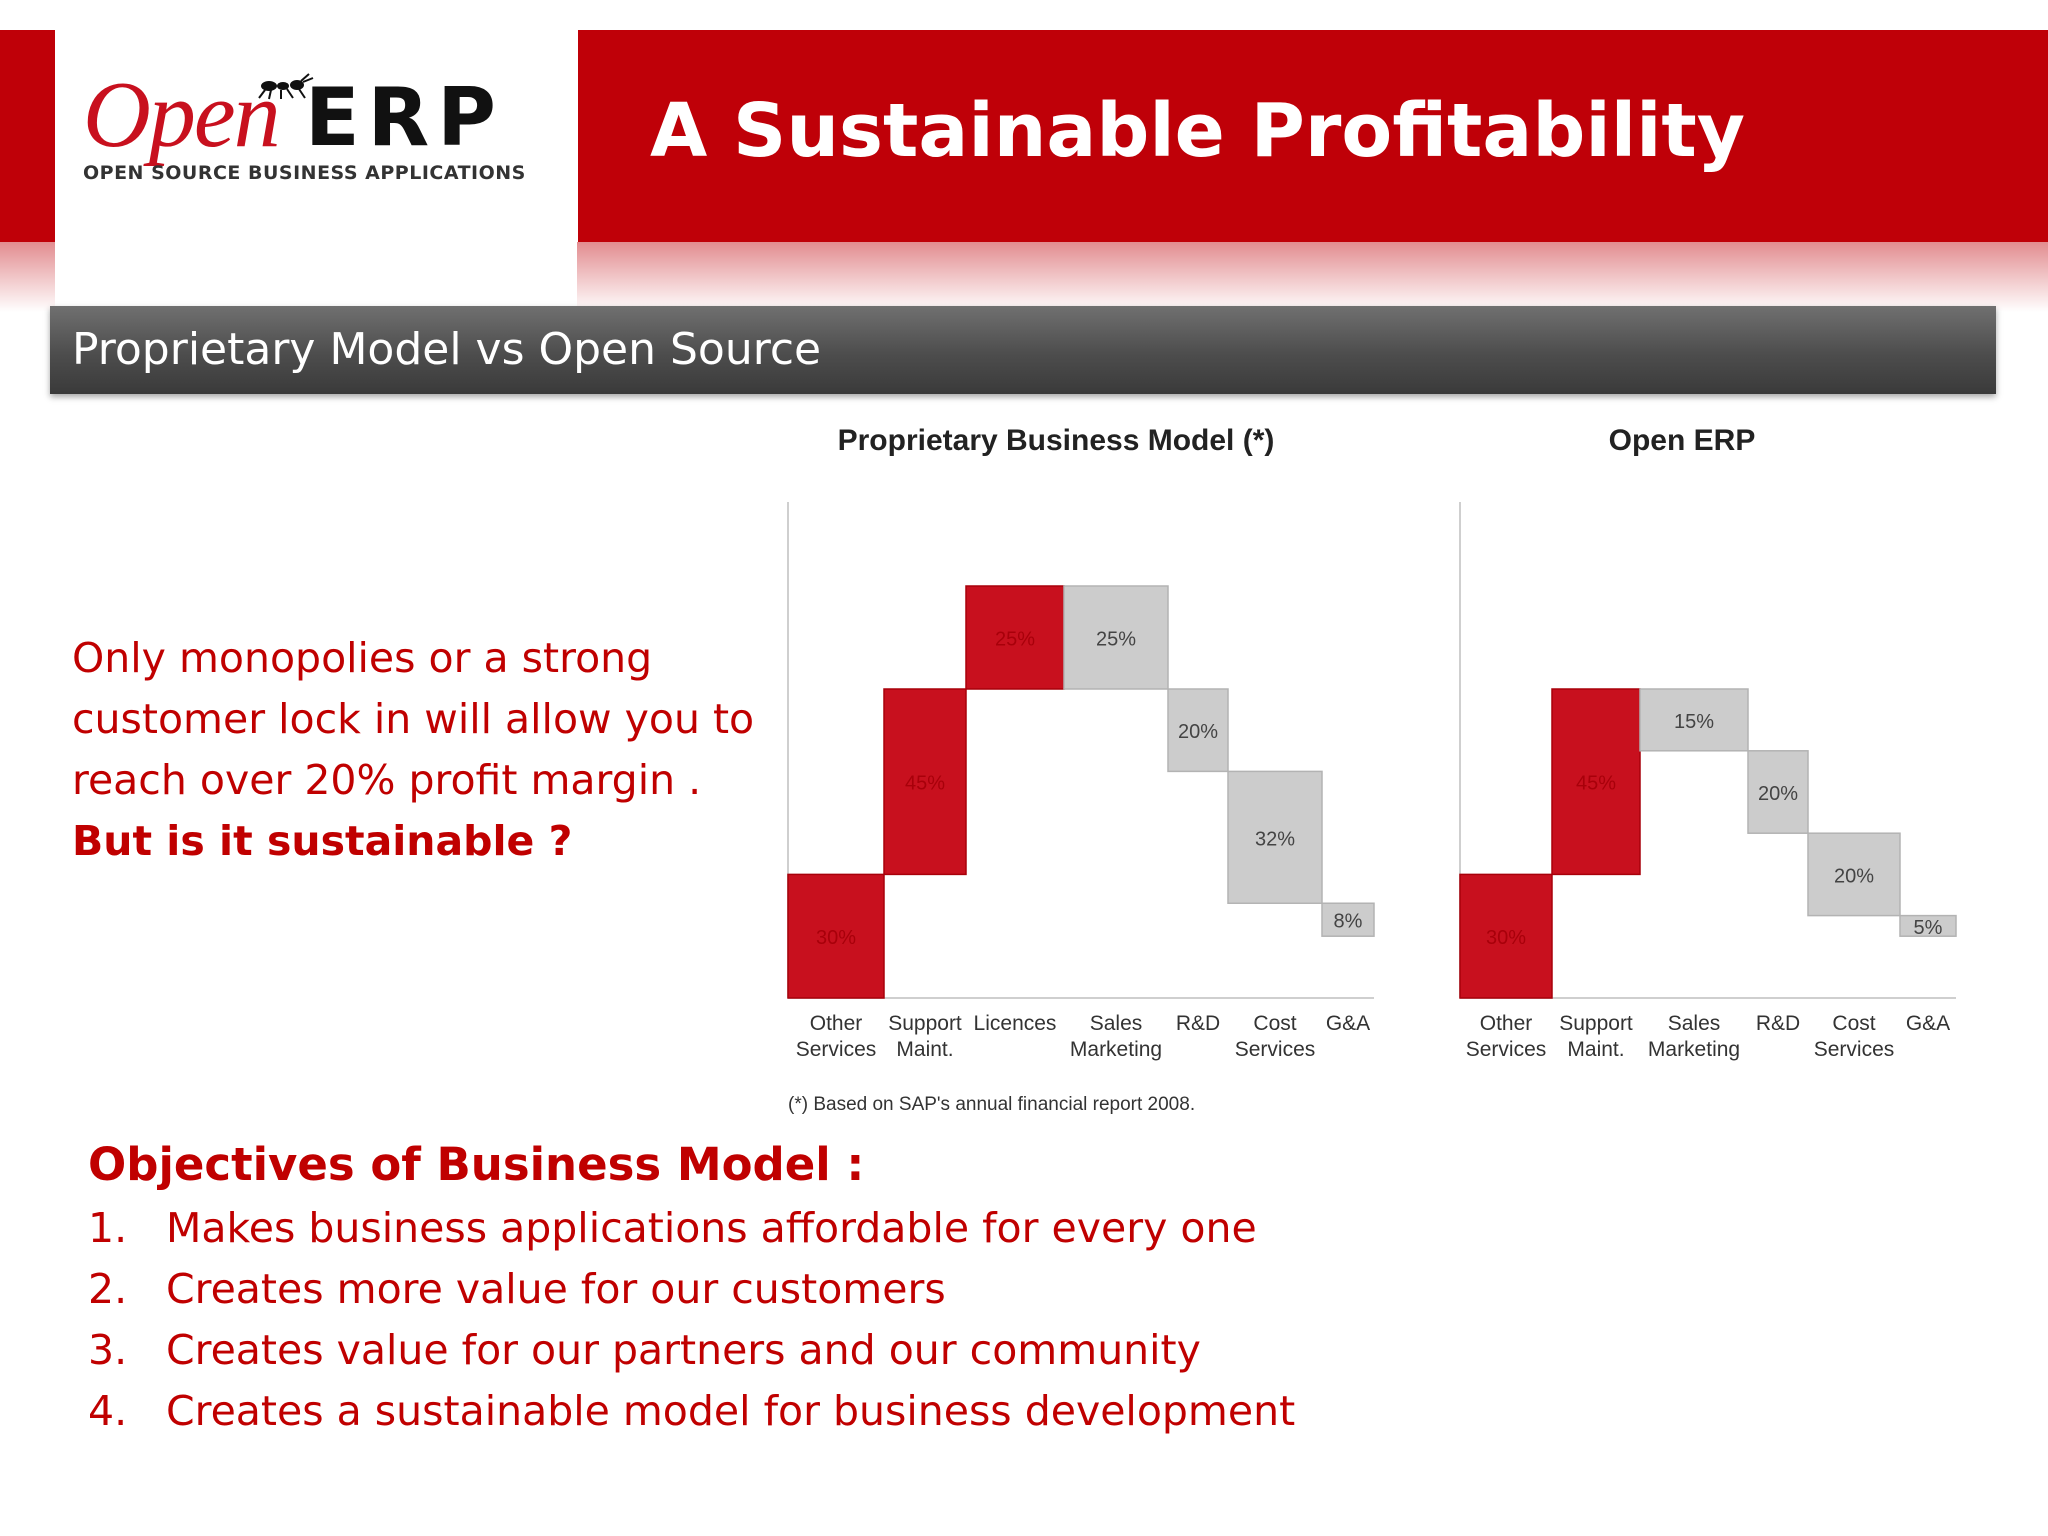 The image size is (2048, 1536). What do you see at coordinates (387, 780) in the screenshot?
I see `intro-line: reach over 20% profit margin .` at bounding box center [387, 780].